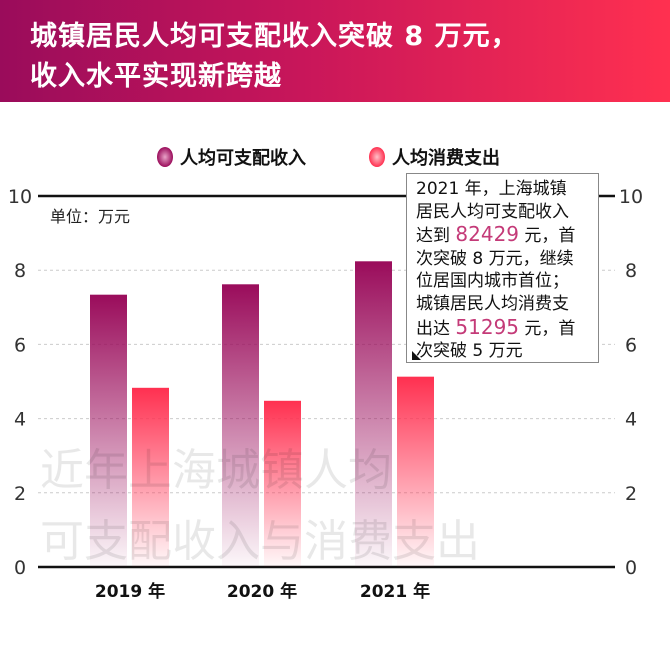 The image size is (670, 653). I want to click on y-tick-label-right: 10, so click(631, 197).